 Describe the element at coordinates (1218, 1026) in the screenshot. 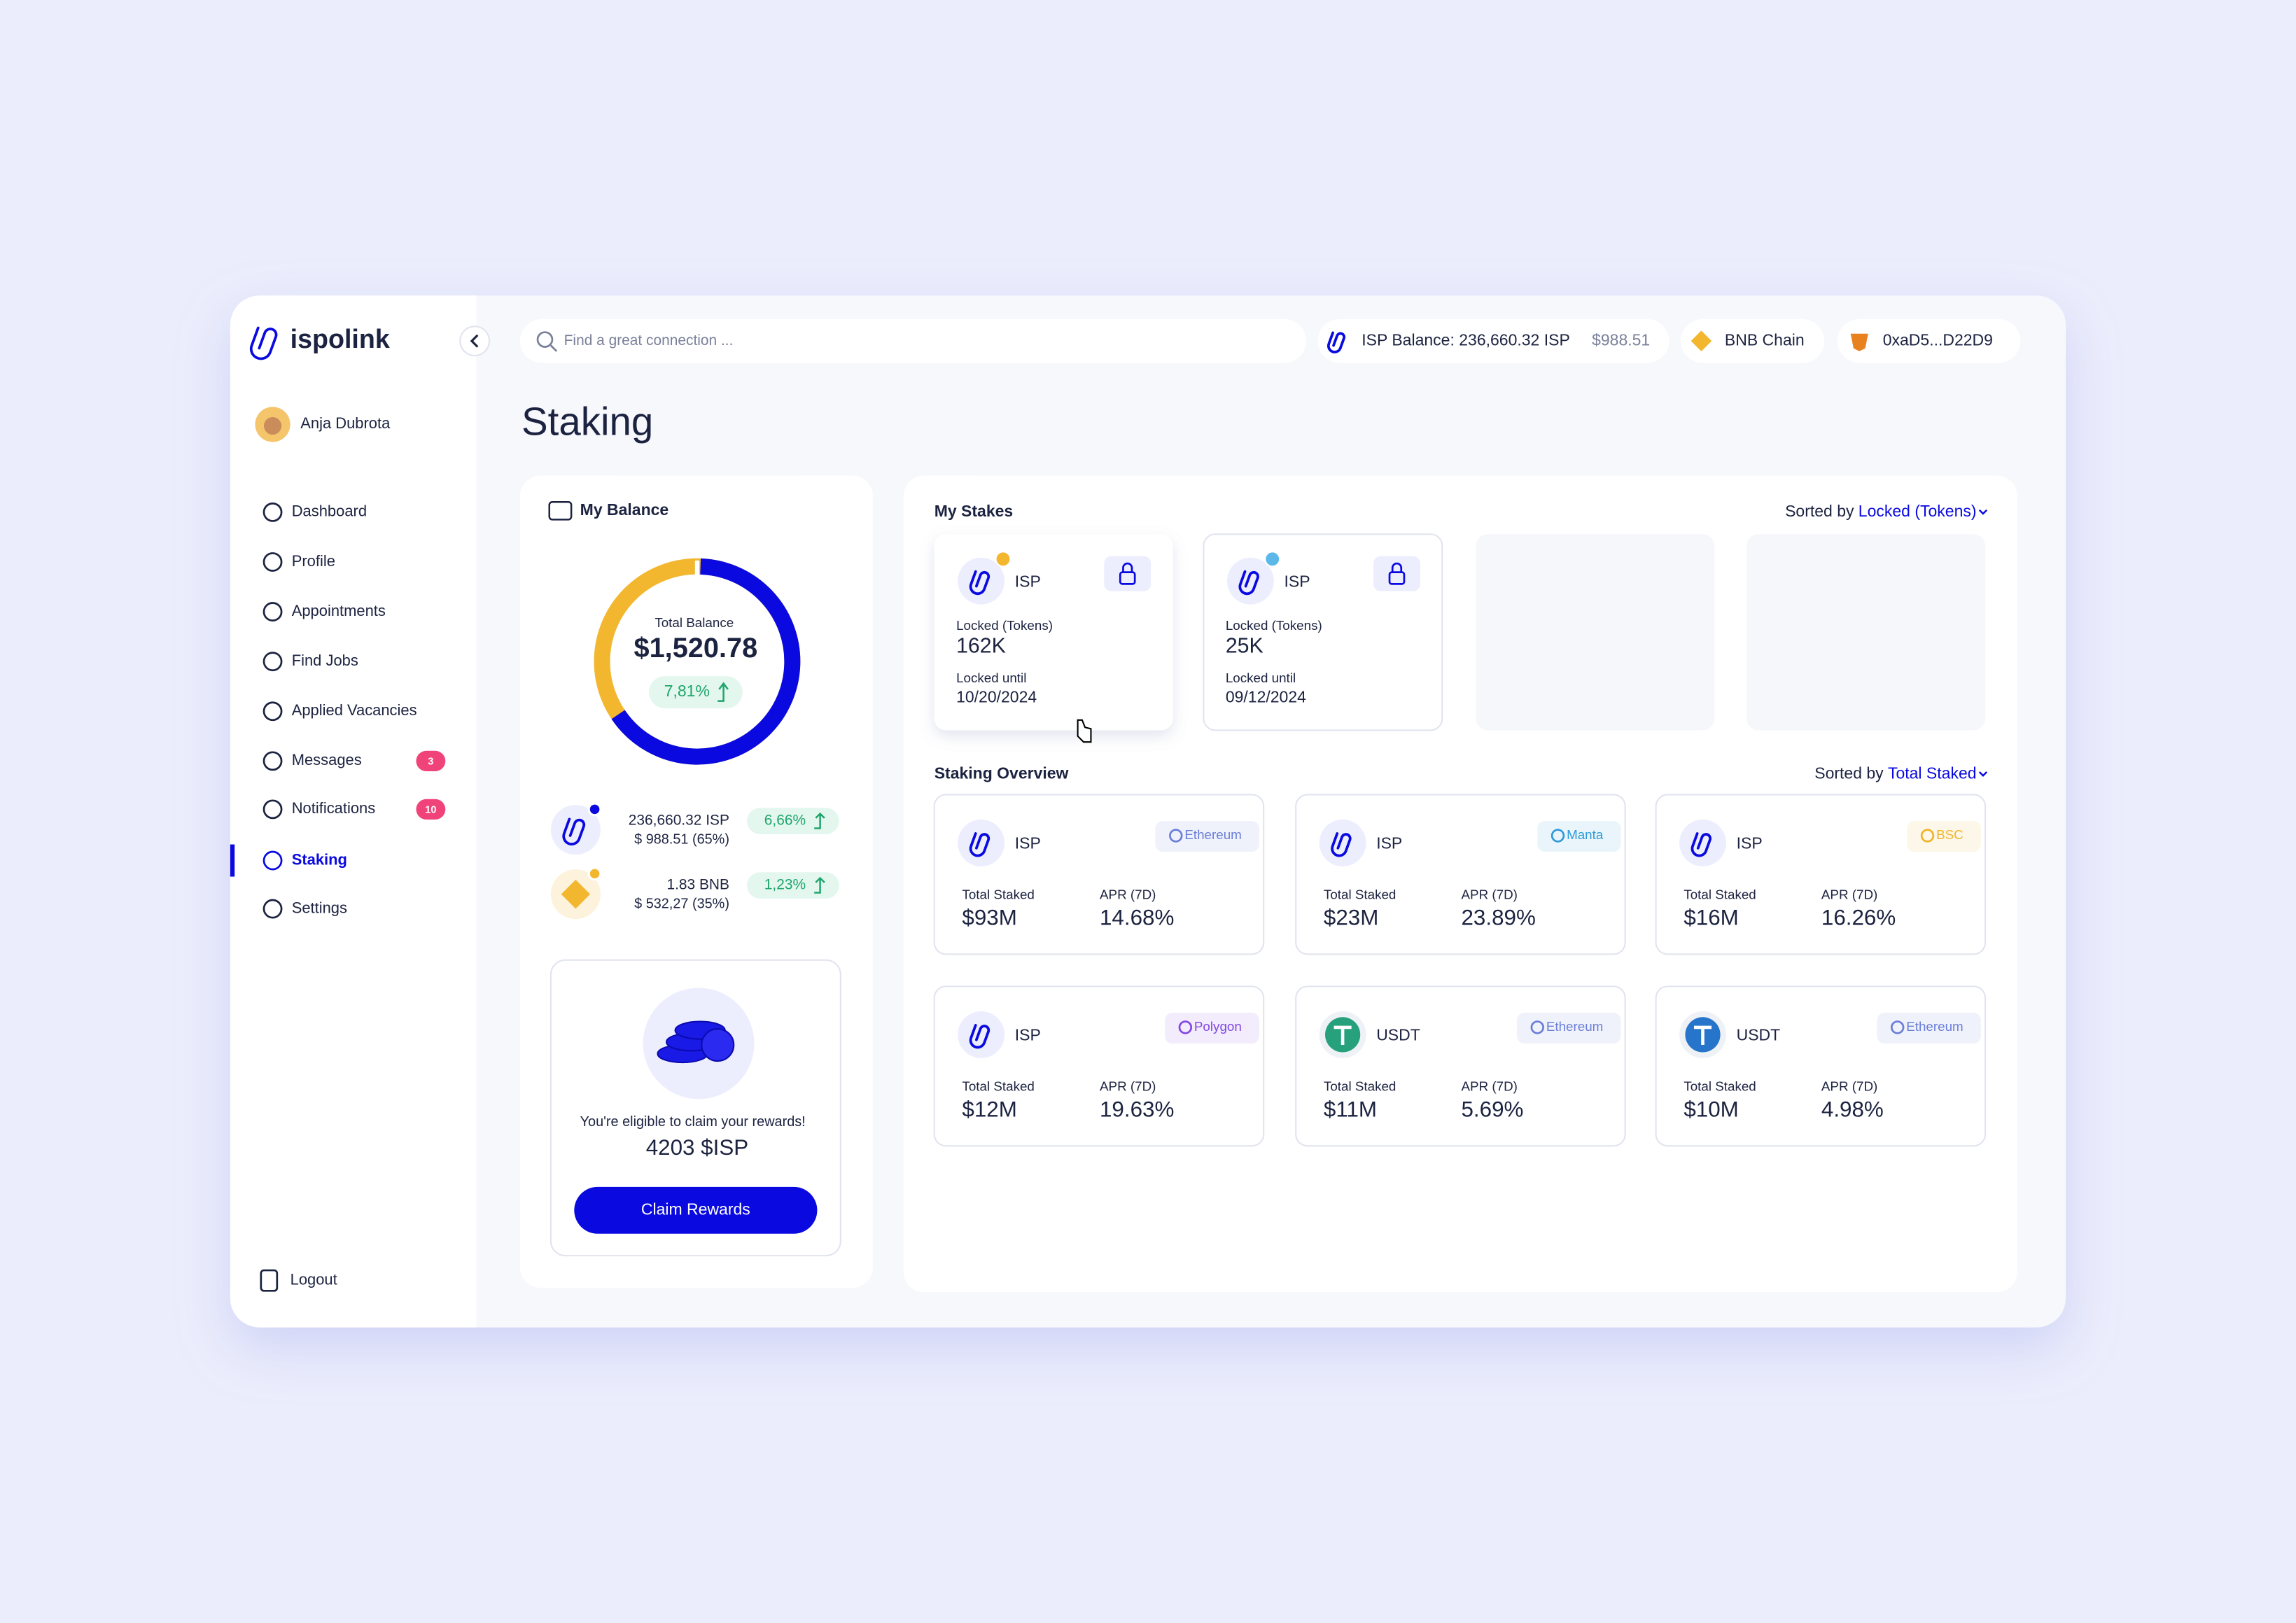

I see `network-label: Polygon` at that location.